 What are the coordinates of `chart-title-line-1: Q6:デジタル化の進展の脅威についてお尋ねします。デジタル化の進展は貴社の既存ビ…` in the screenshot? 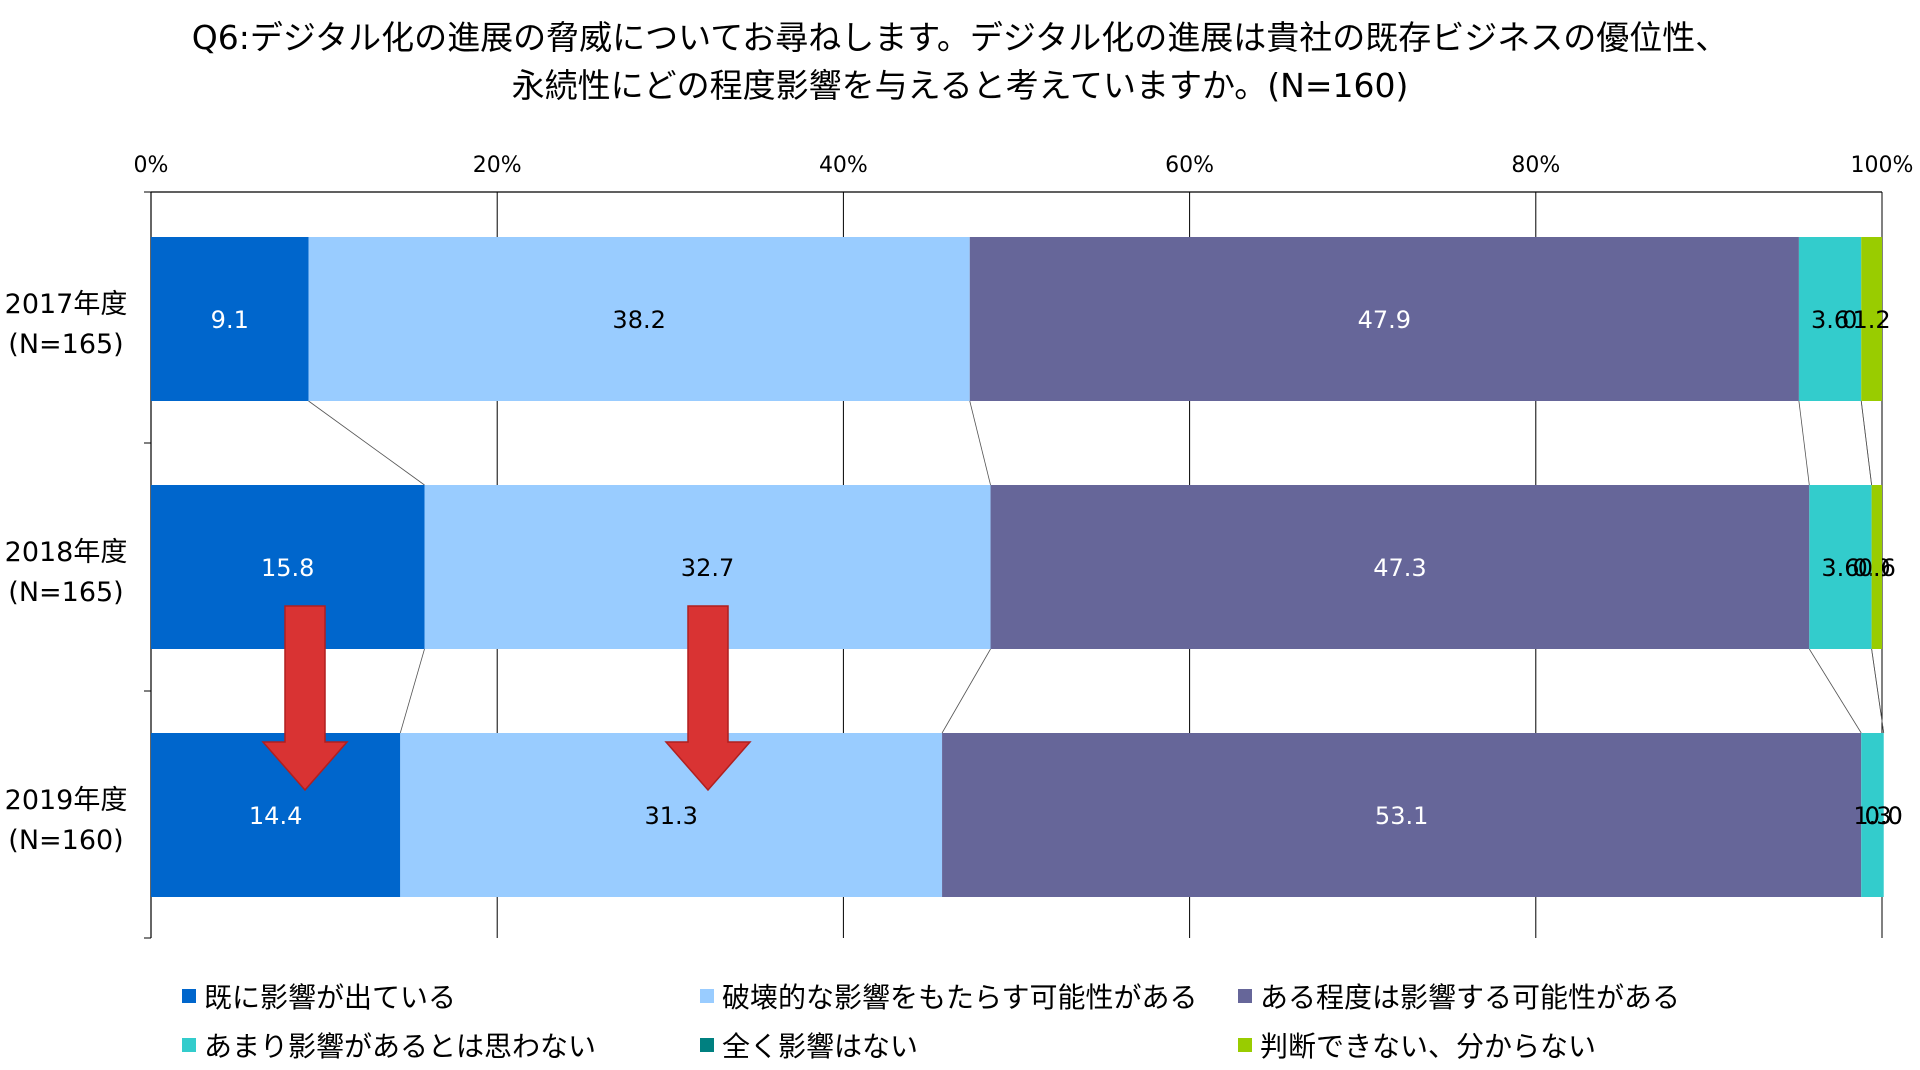 It's located at (960, 37).